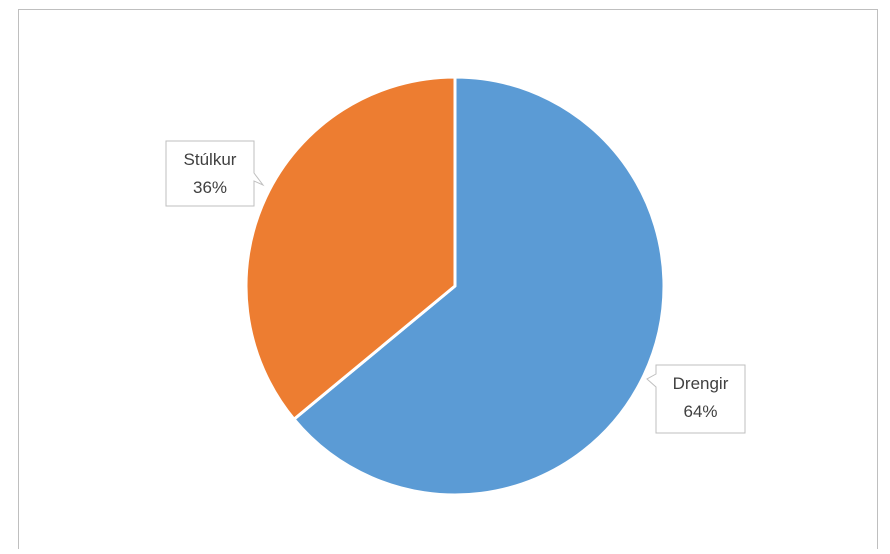 The width and height of the screenshot is (890, 554). What do you see at coordinates (700, 411) in the screenshot?
I see `data-label-value: 64%` at bounding box center [700, 411].